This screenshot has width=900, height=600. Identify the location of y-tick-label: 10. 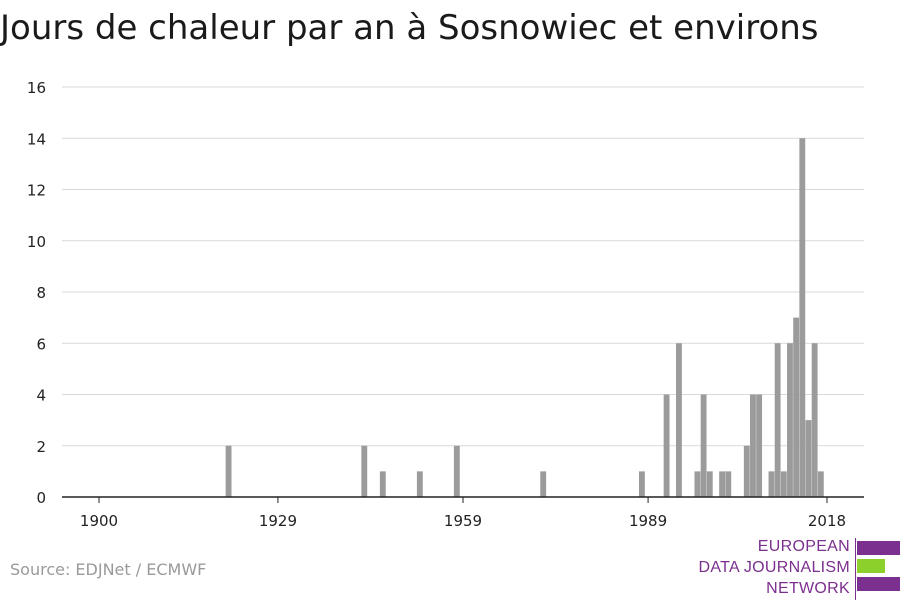
(36, 242).